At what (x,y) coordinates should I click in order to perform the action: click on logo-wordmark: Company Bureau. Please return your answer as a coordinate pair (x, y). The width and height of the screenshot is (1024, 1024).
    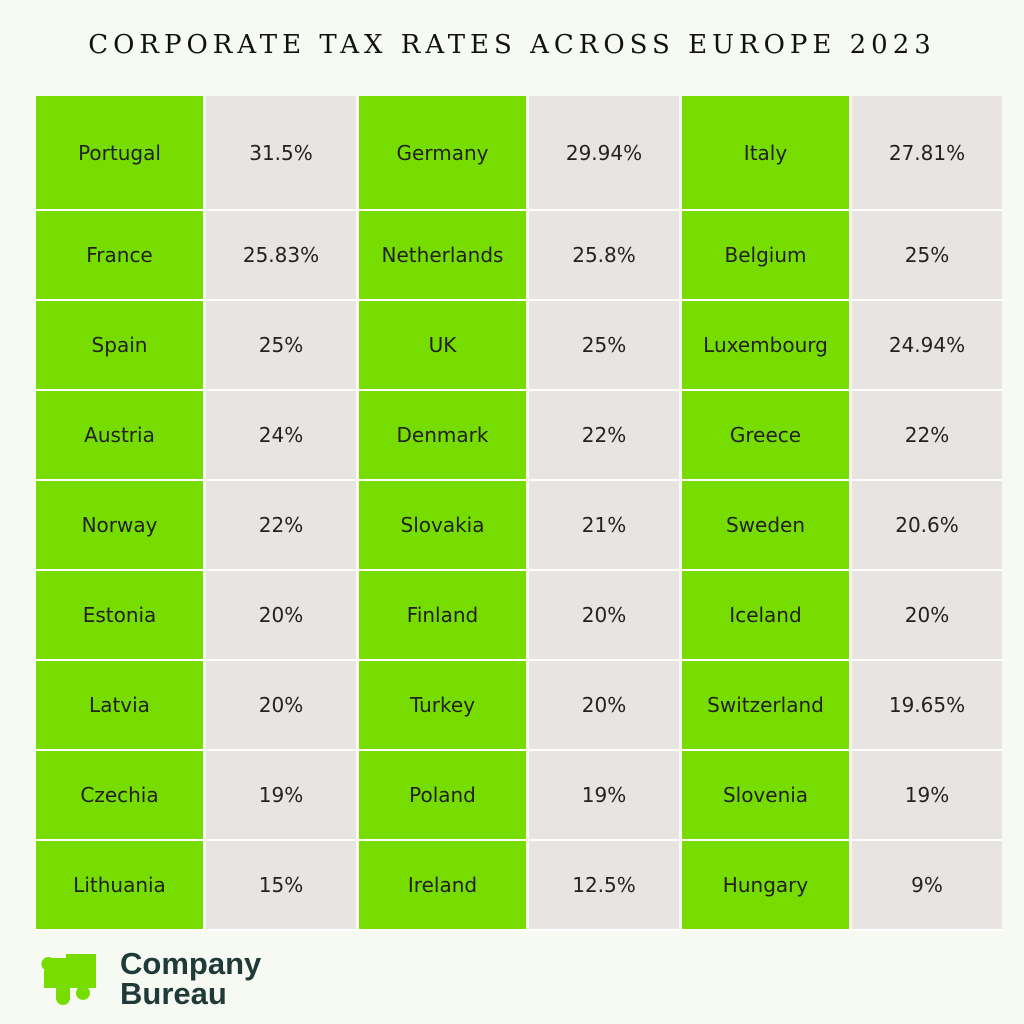
    Looking at the image, I should click on (191, 978).